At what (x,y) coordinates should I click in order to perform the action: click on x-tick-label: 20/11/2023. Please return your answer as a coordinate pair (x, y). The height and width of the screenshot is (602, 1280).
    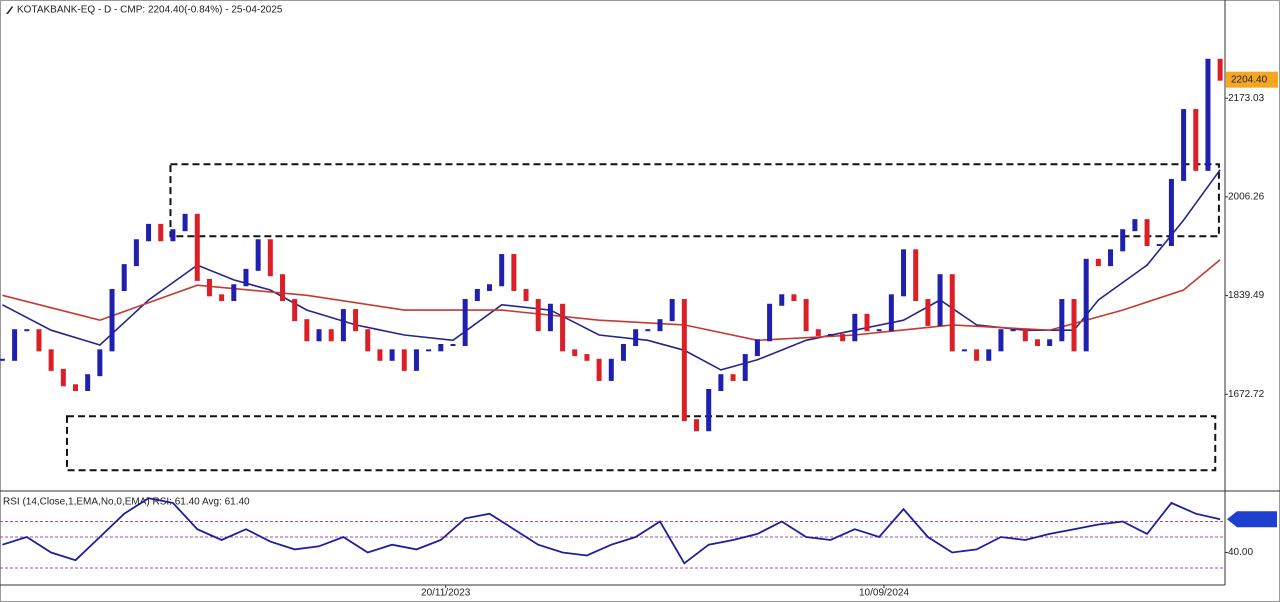
    Looking at the image, I should click on (446, 593).